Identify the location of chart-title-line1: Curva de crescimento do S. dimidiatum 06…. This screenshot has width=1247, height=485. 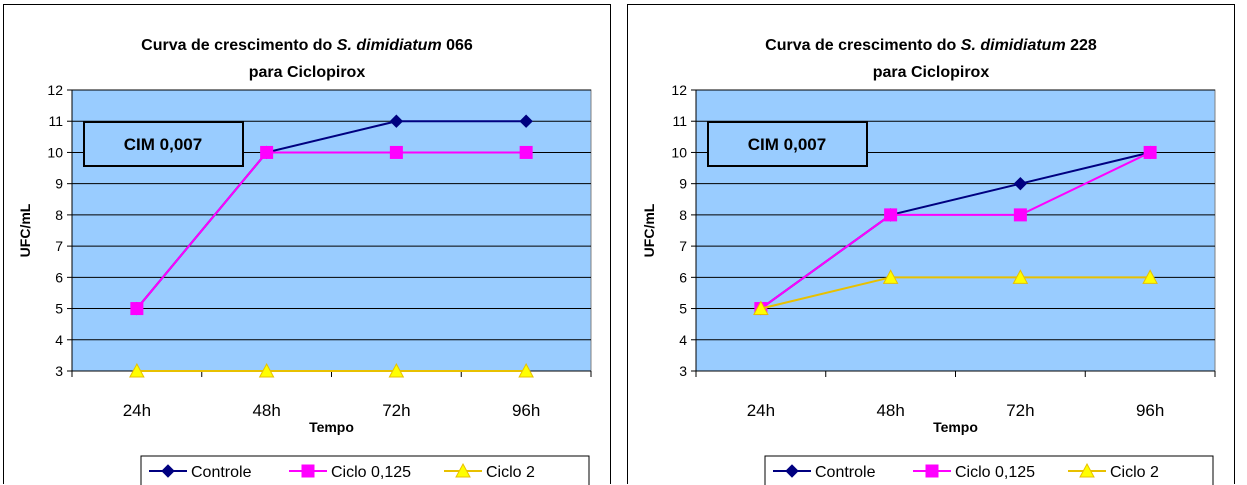
(307, 45).